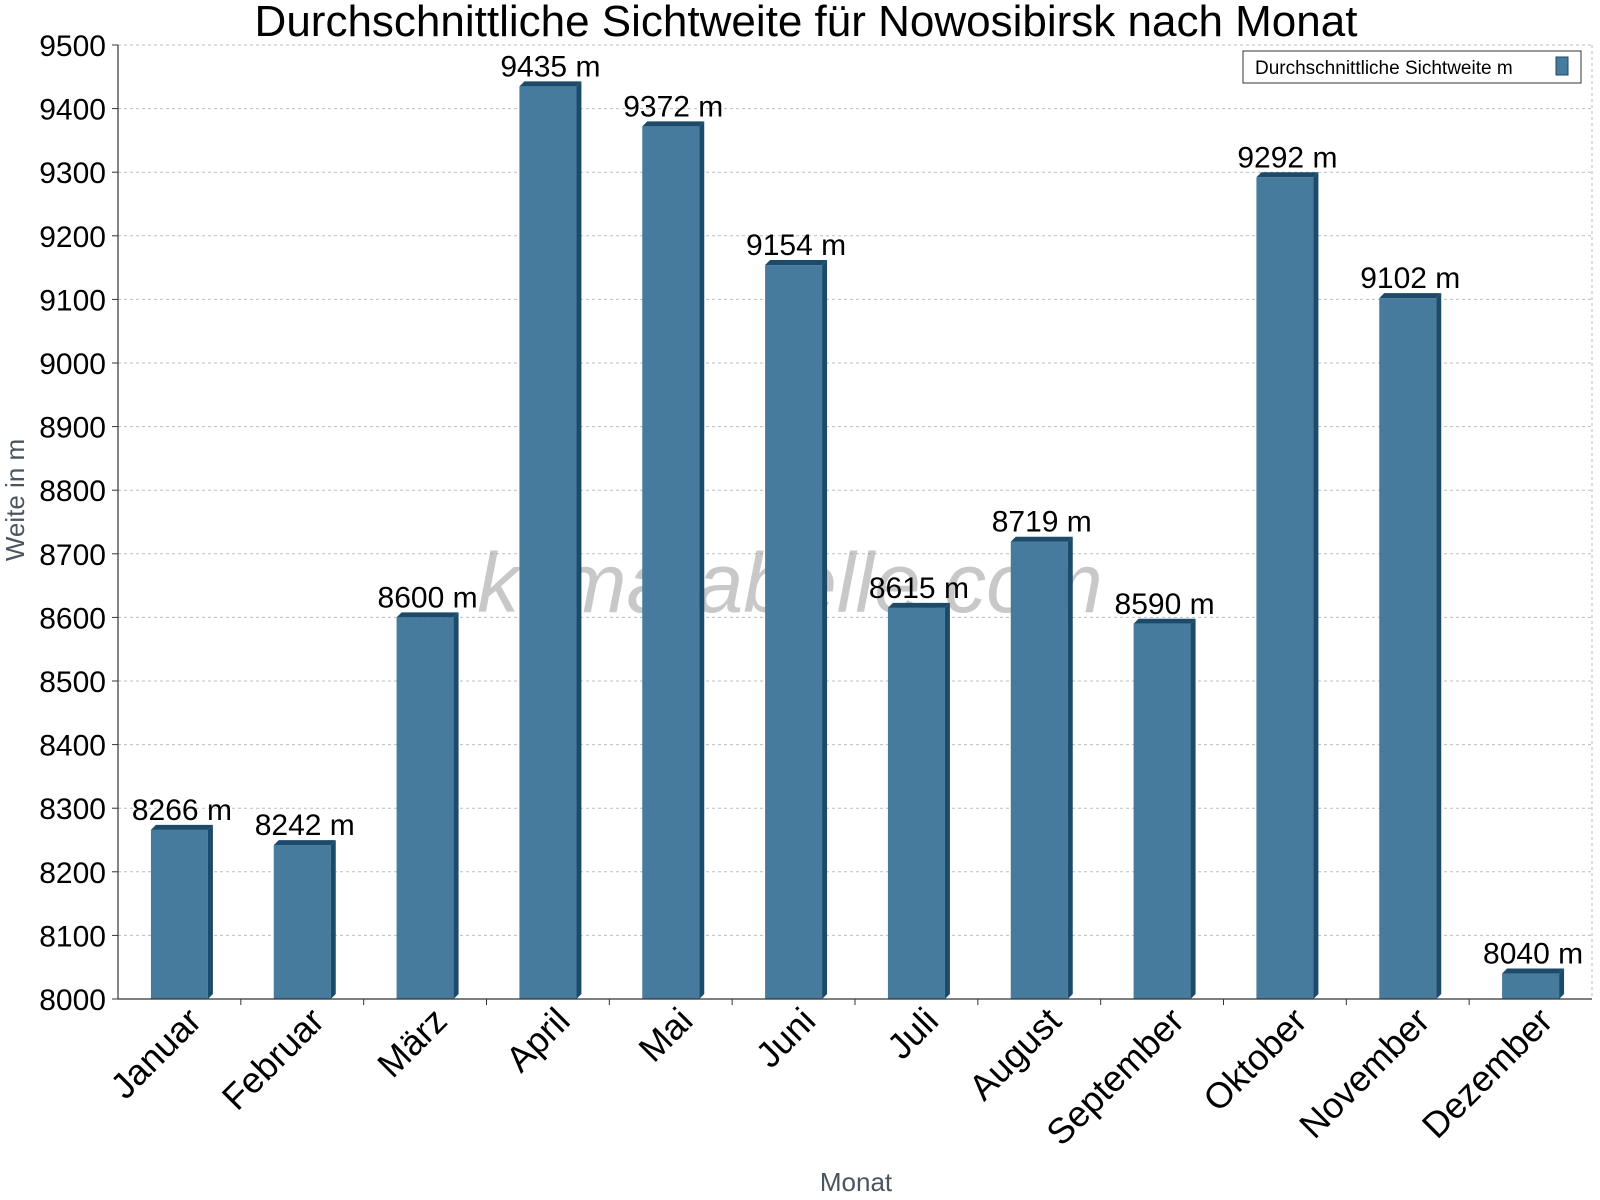 Image resolution: width=1600 pixels, height=1200 pixels. I want to click on x-tick-label: Januar, so click(155, 1053).